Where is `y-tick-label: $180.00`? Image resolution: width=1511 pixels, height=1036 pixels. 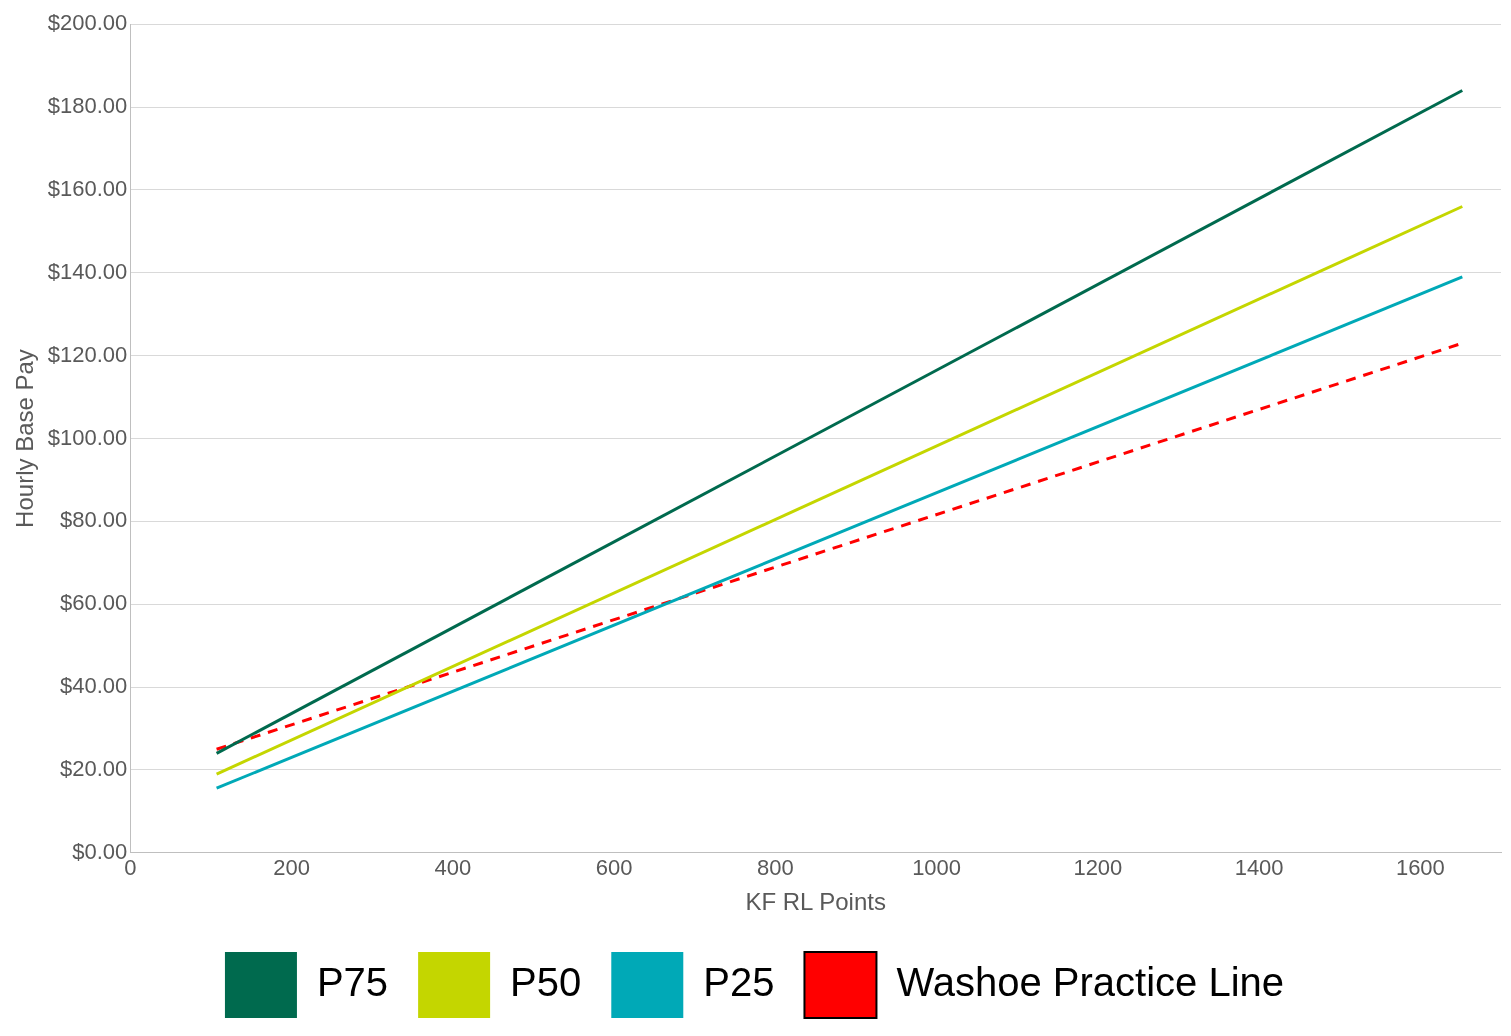 y-tick-label: $180.00 is located at coordinates (87, 106).